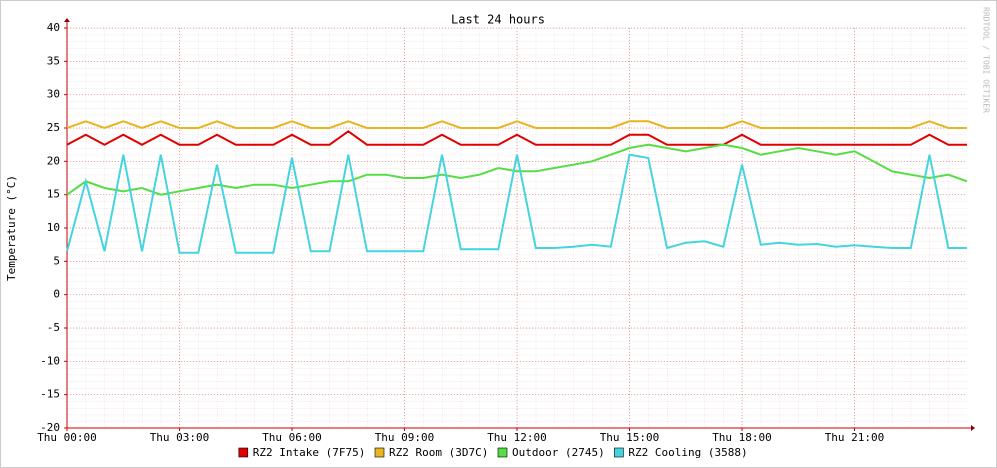 The image size is (997, 468). Describe the element at coordinates (517, 437) in the screenshot. I see `x-tick-label: Thu 12:00` at that location.